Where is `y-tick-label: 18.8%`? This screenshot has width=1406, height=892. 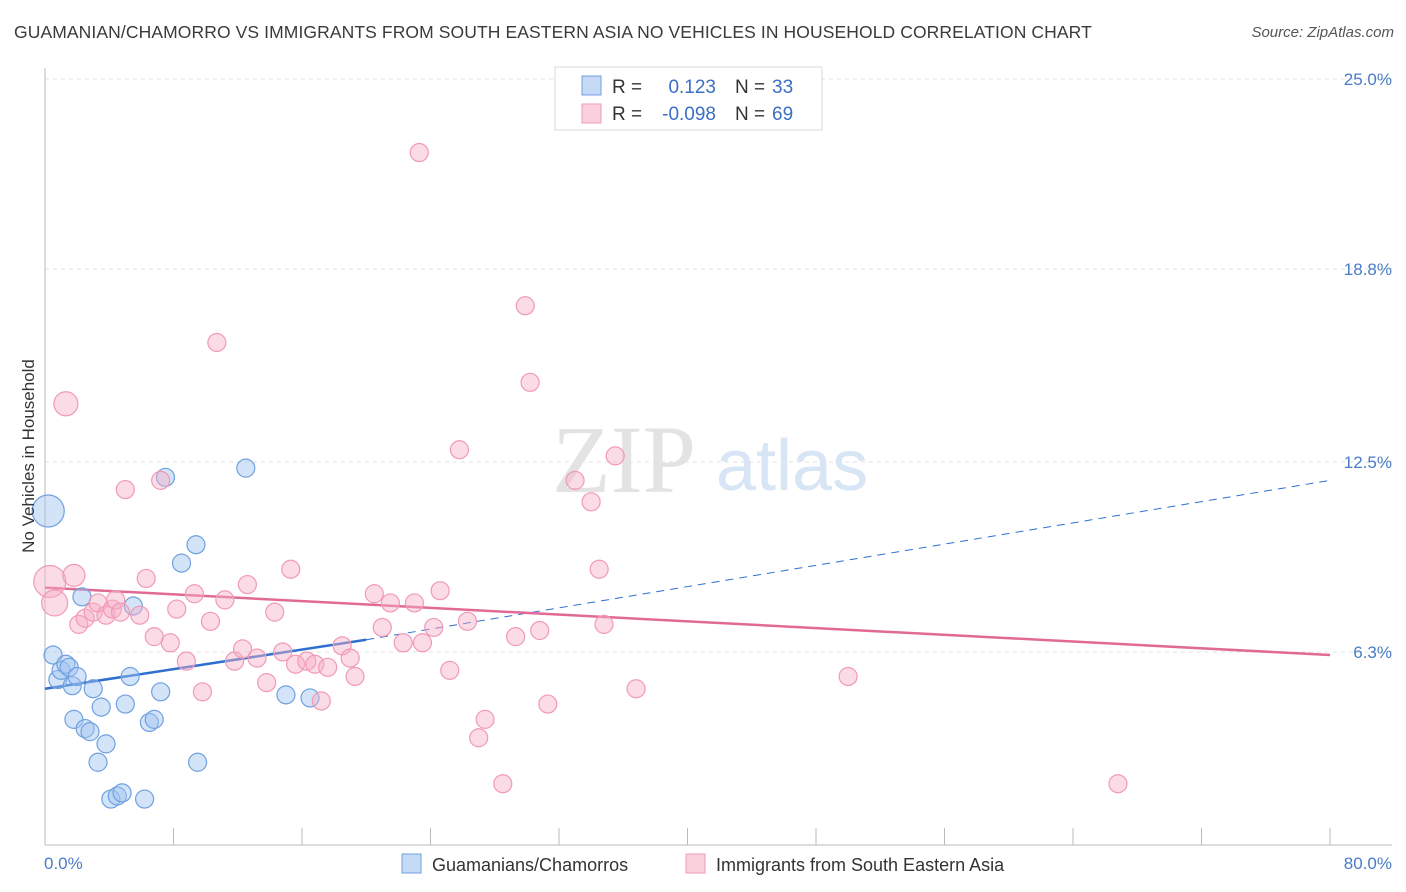
y-tick-label: 18.8% is located at coordinates (1368, 269).